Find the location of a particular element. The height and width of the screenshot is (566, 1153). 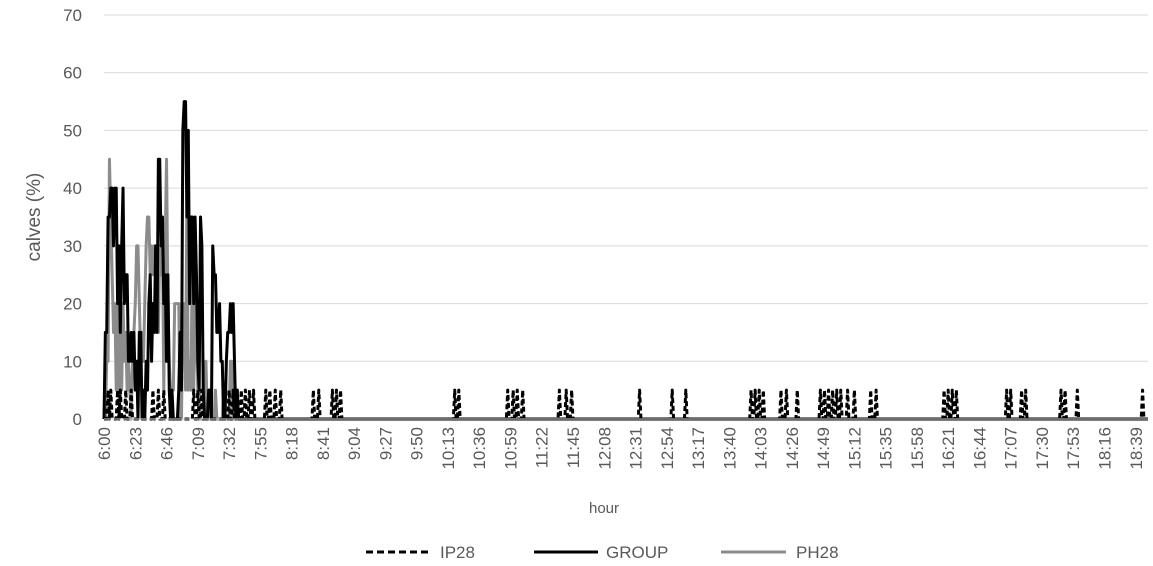

x-tick-label: 14:26 is located at coordinates (792, 448).